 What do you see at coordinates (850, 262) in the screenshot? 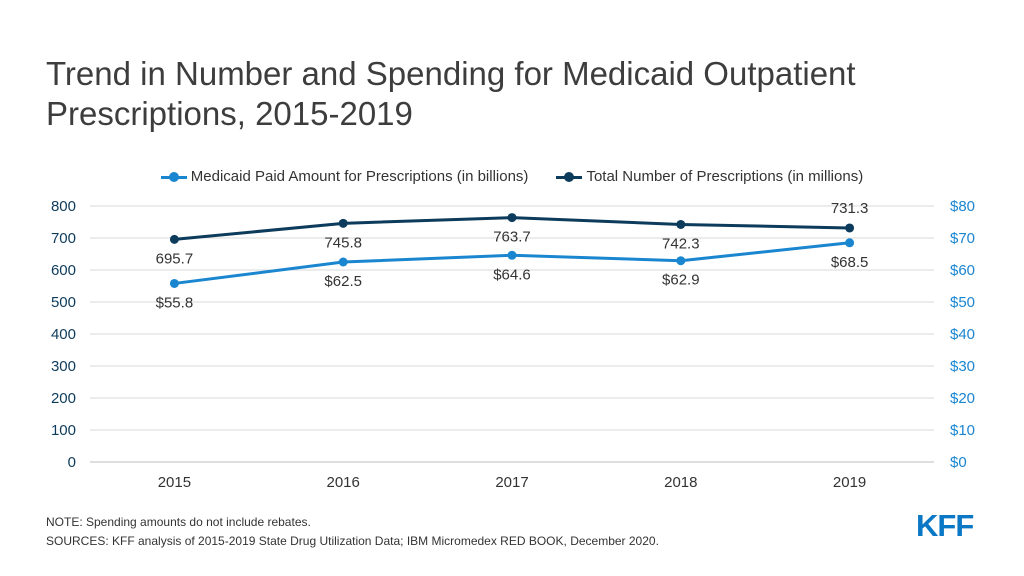
I see `data-label-paid-amount: $68.5` at bounding box center [850, 262].